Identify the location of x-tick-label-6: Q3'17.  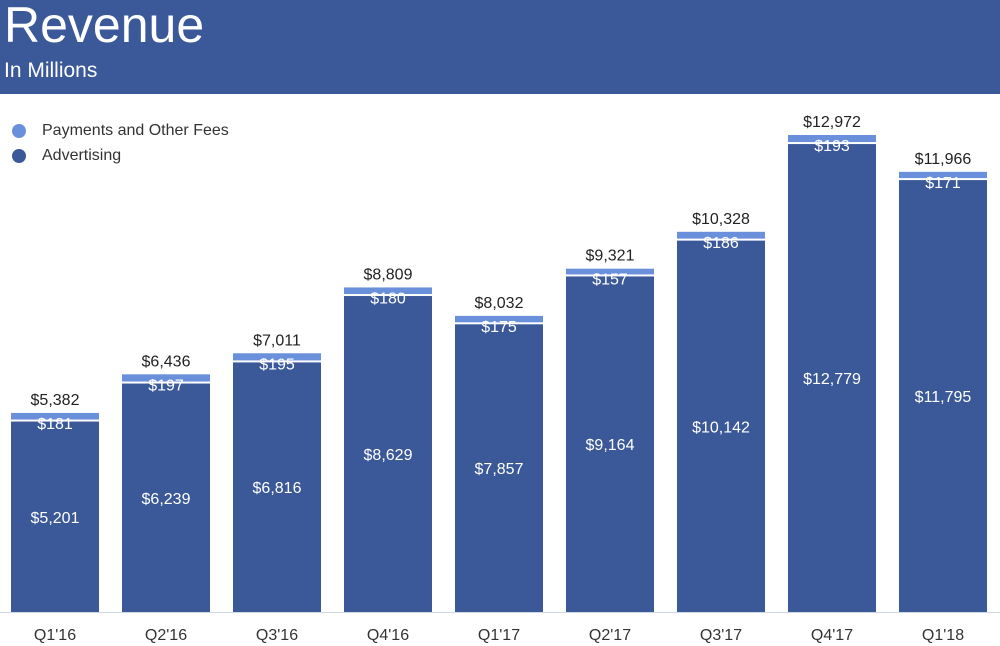
(721, 635).